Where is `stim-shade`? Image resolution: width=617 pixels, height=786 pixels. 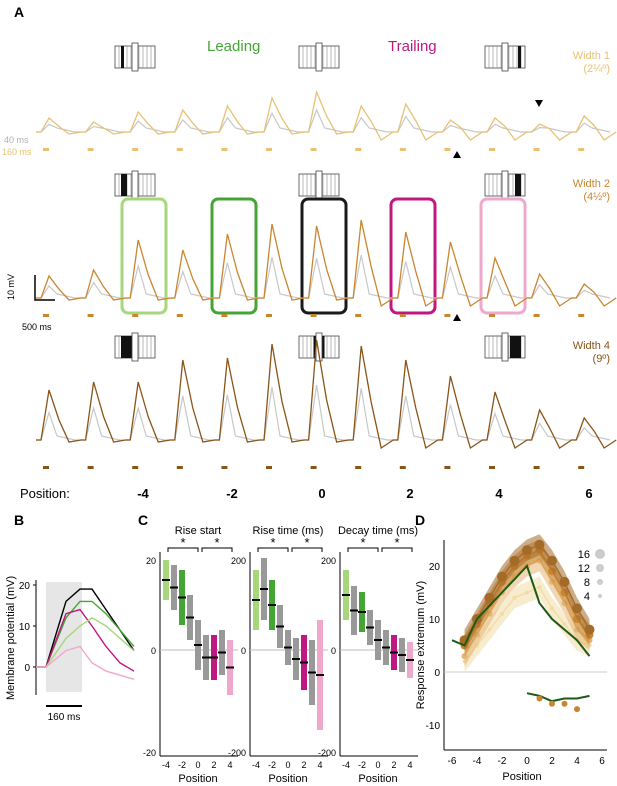
stim-shade is located at coordinates (64, 637).